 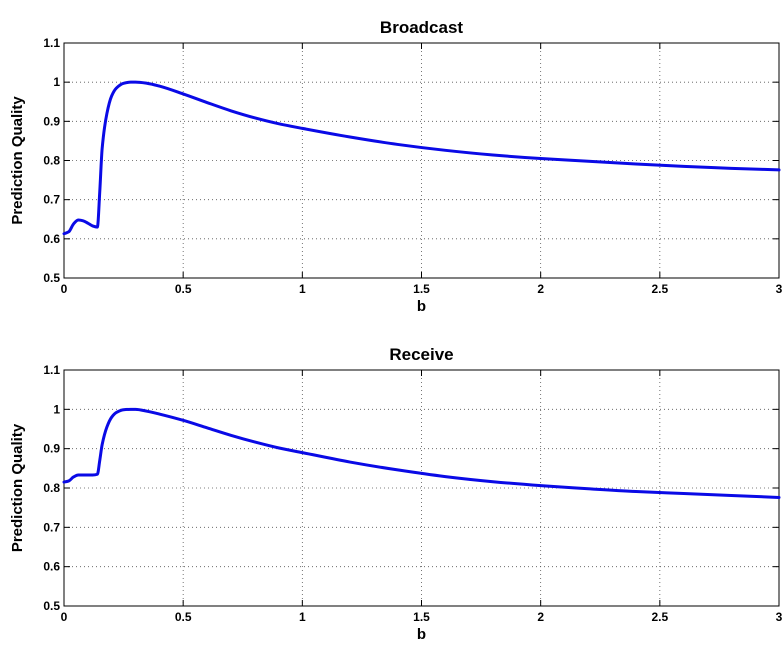 What do you see at coordinates (421, 27) in the screenshot?
I see `chart-title: Broadcast` at bounding box center [421, 27].